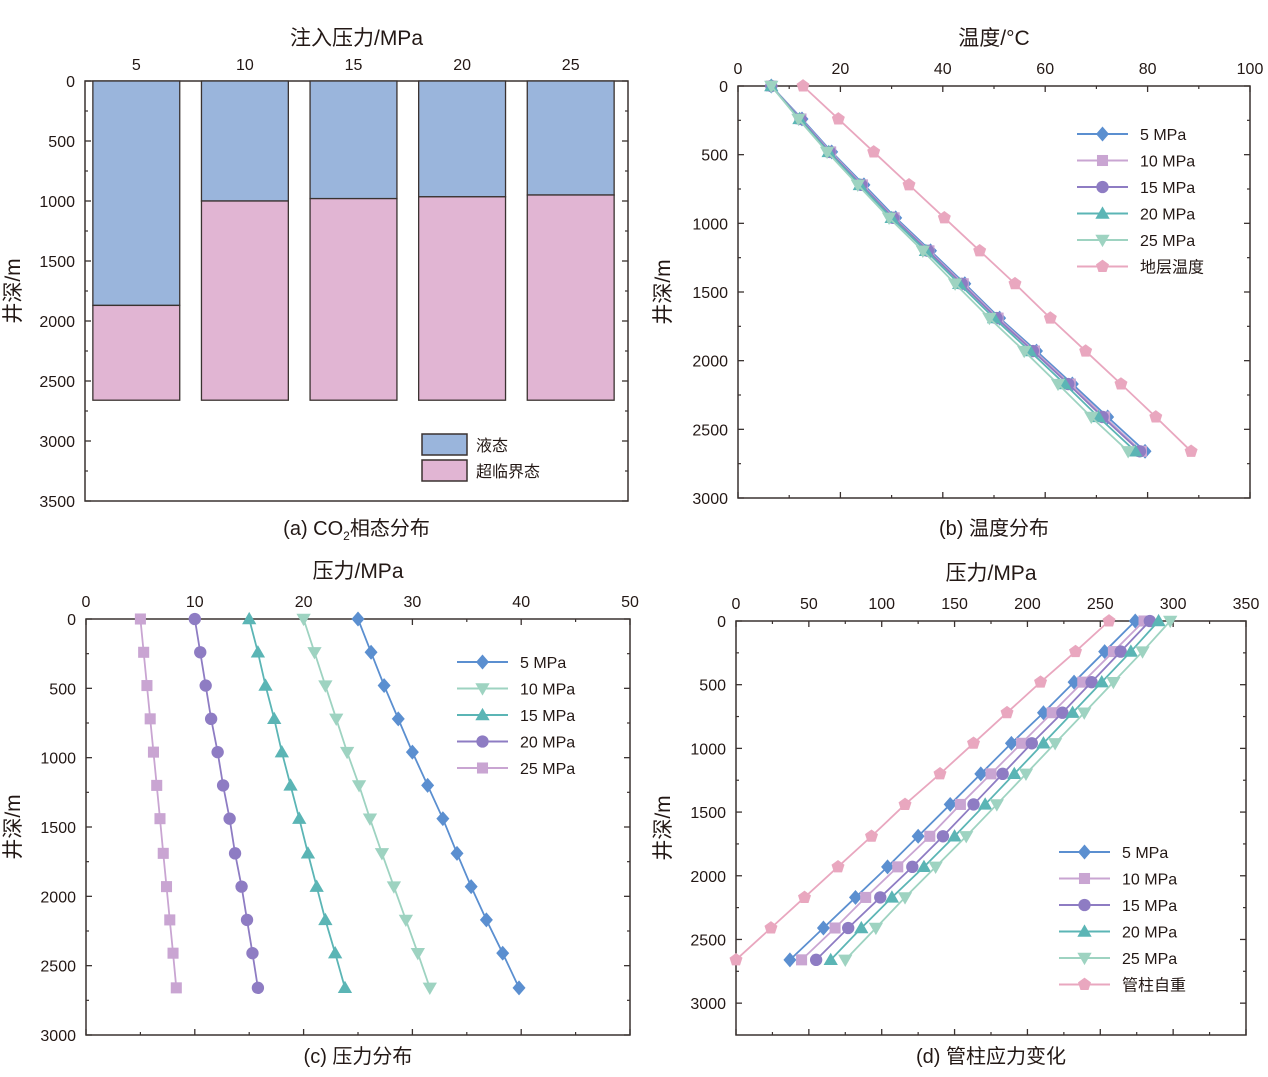 This screenshot has width=1268, height=1077. I want to click on legend: 5 MPa 10 MPa 15 MPa 20 MPa 25 MPa, so click(516, 716).